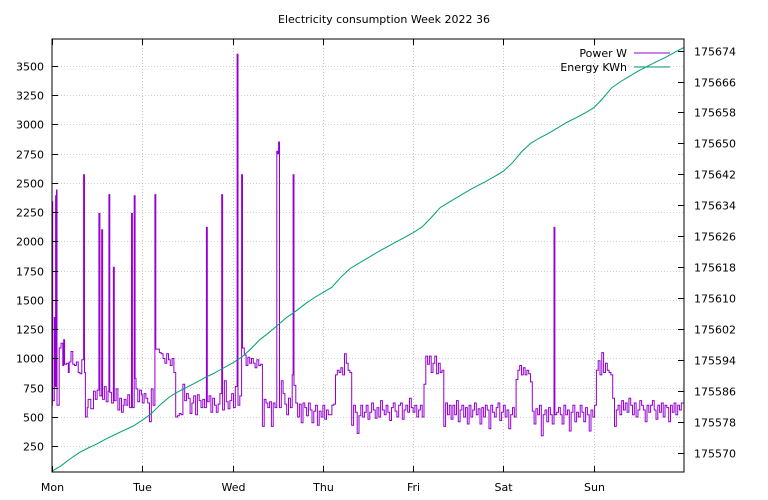 This screenshot has height=500, width=768. Describe the element at coordinates (603, 53) in the screenshot. I see `legend-label: Power W` at that location.